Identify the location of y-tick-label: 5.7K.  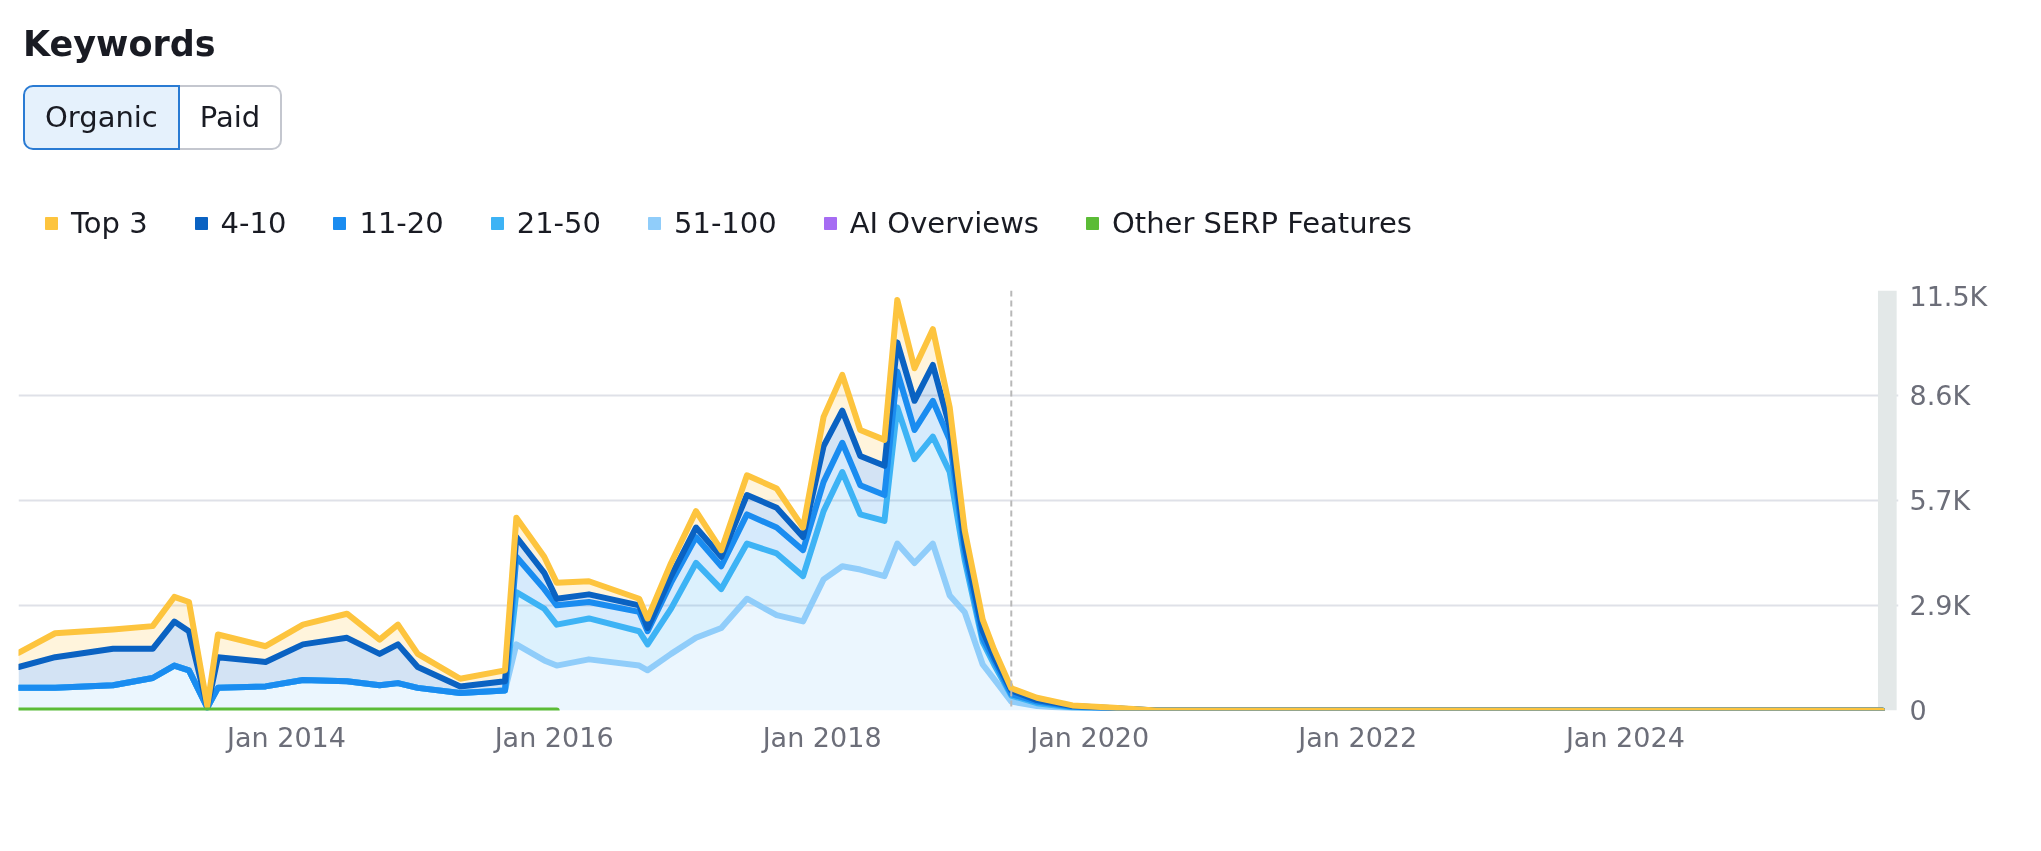
(1940, 500).